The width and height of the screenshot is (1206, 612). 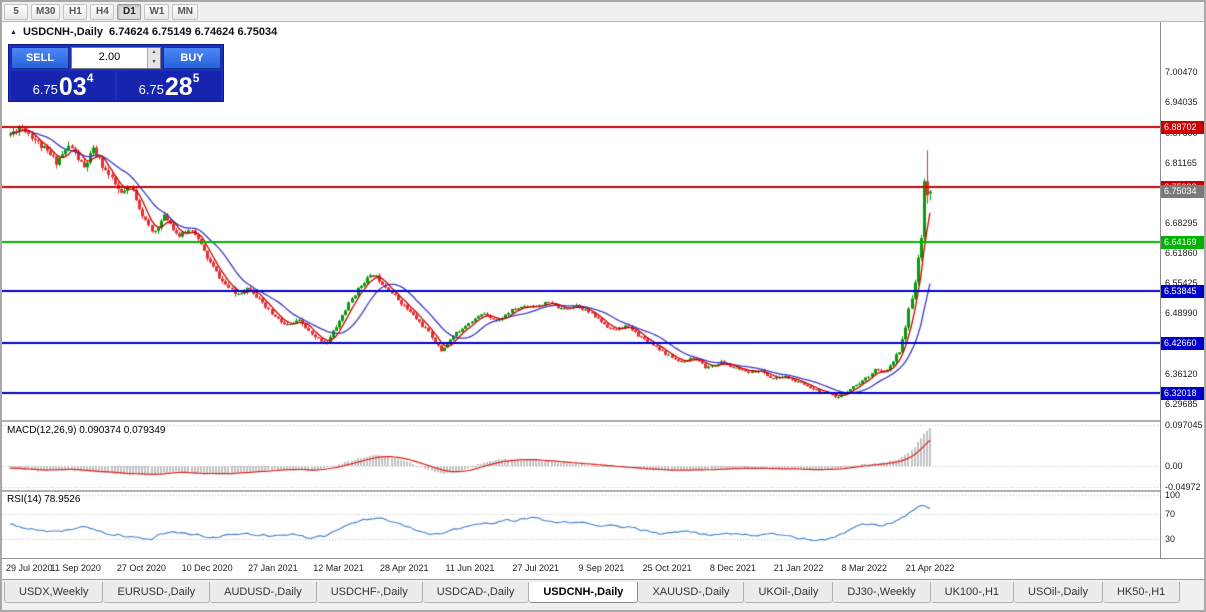 What do you see at coordinates (798, 568) in the screenshot?
I see `time-axis-label: 21 Jan 2022` at bounding box center [798, 568].